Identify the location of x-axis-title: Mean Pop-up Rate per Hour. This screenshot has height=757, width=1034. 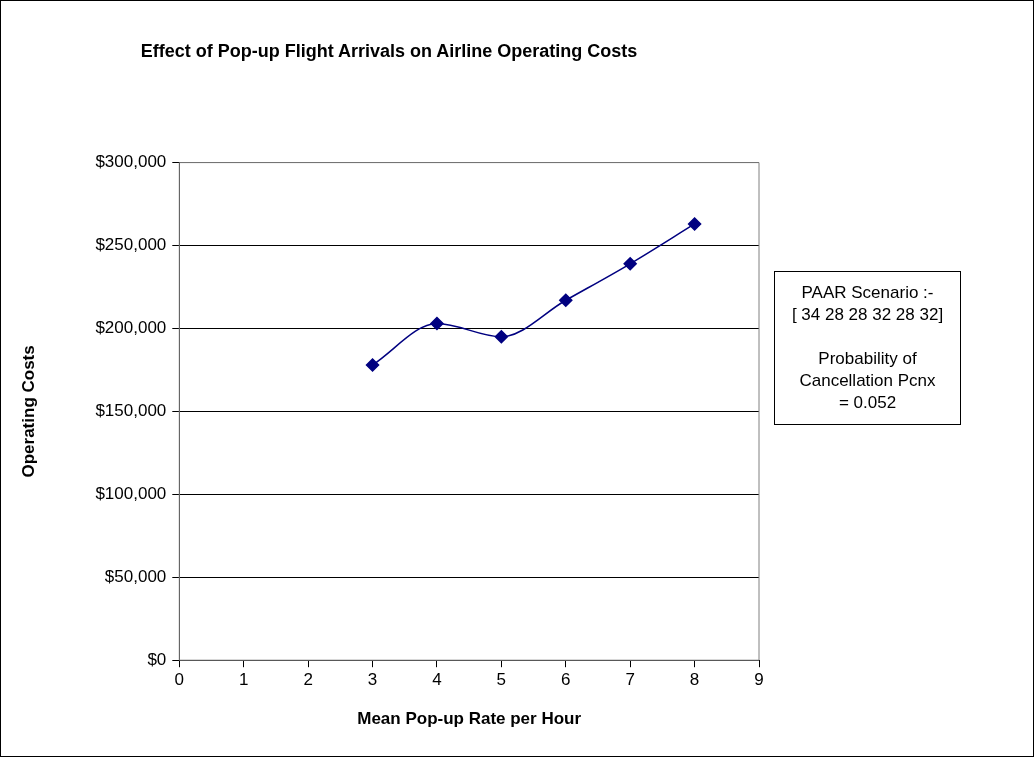
(469, 719).